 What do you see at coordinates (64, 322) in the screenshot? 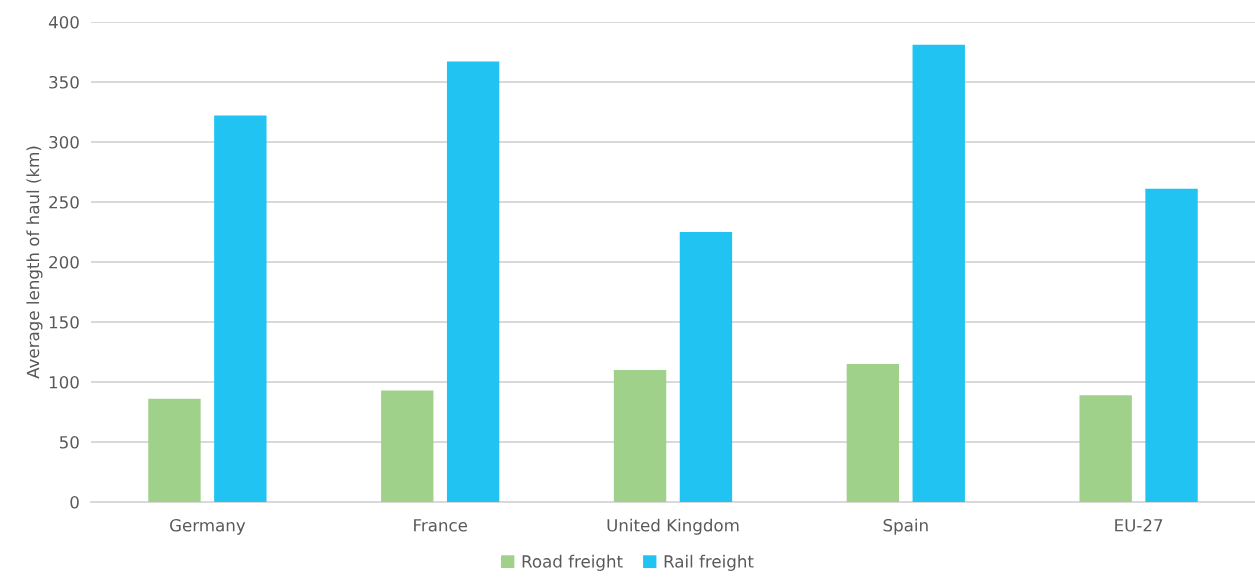
I see `y-tick-label: 150` at bounding box center [64, 322].